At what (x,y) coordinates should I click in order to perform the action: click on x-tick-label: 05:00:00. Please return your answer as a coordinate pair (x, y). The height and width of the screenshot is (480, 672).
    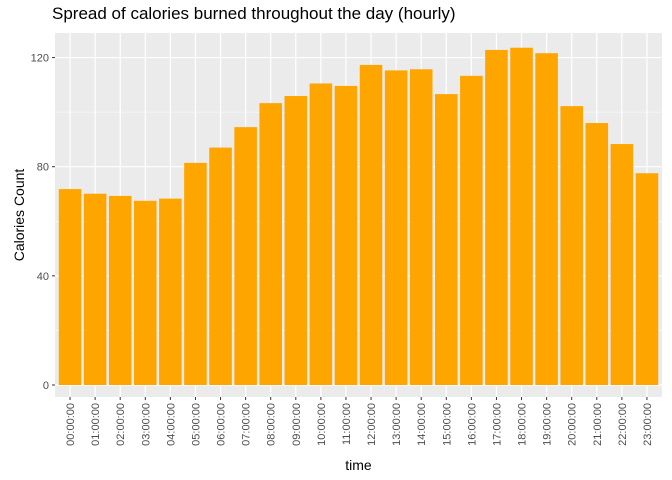
    Looking at the image, I should click on (196, 424).